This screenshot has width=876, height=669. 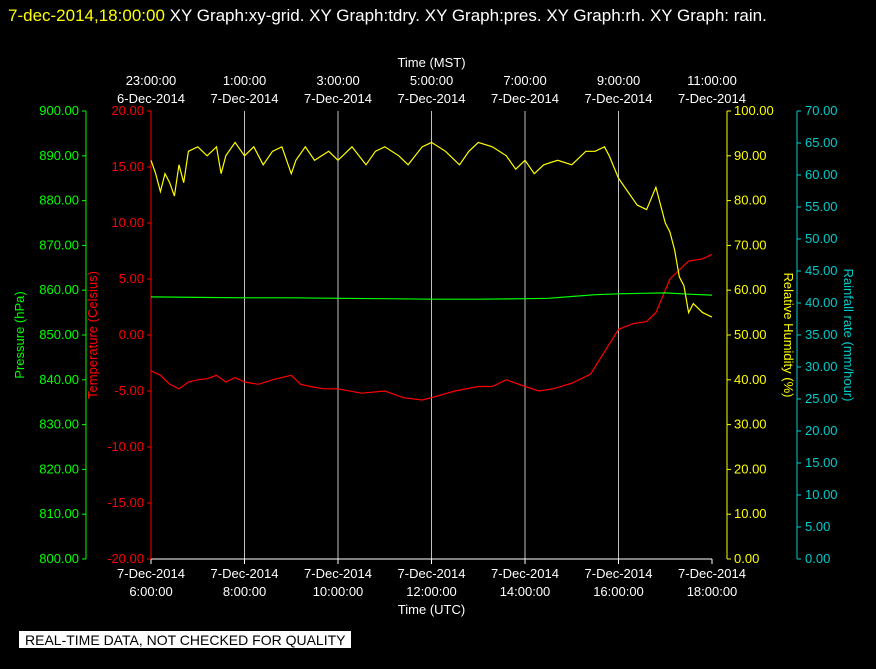 What do you see at coordinates (59, 155) in the screenshot?
I see `pressure-tick-label: 890.00` at bounding box center [59, 155].